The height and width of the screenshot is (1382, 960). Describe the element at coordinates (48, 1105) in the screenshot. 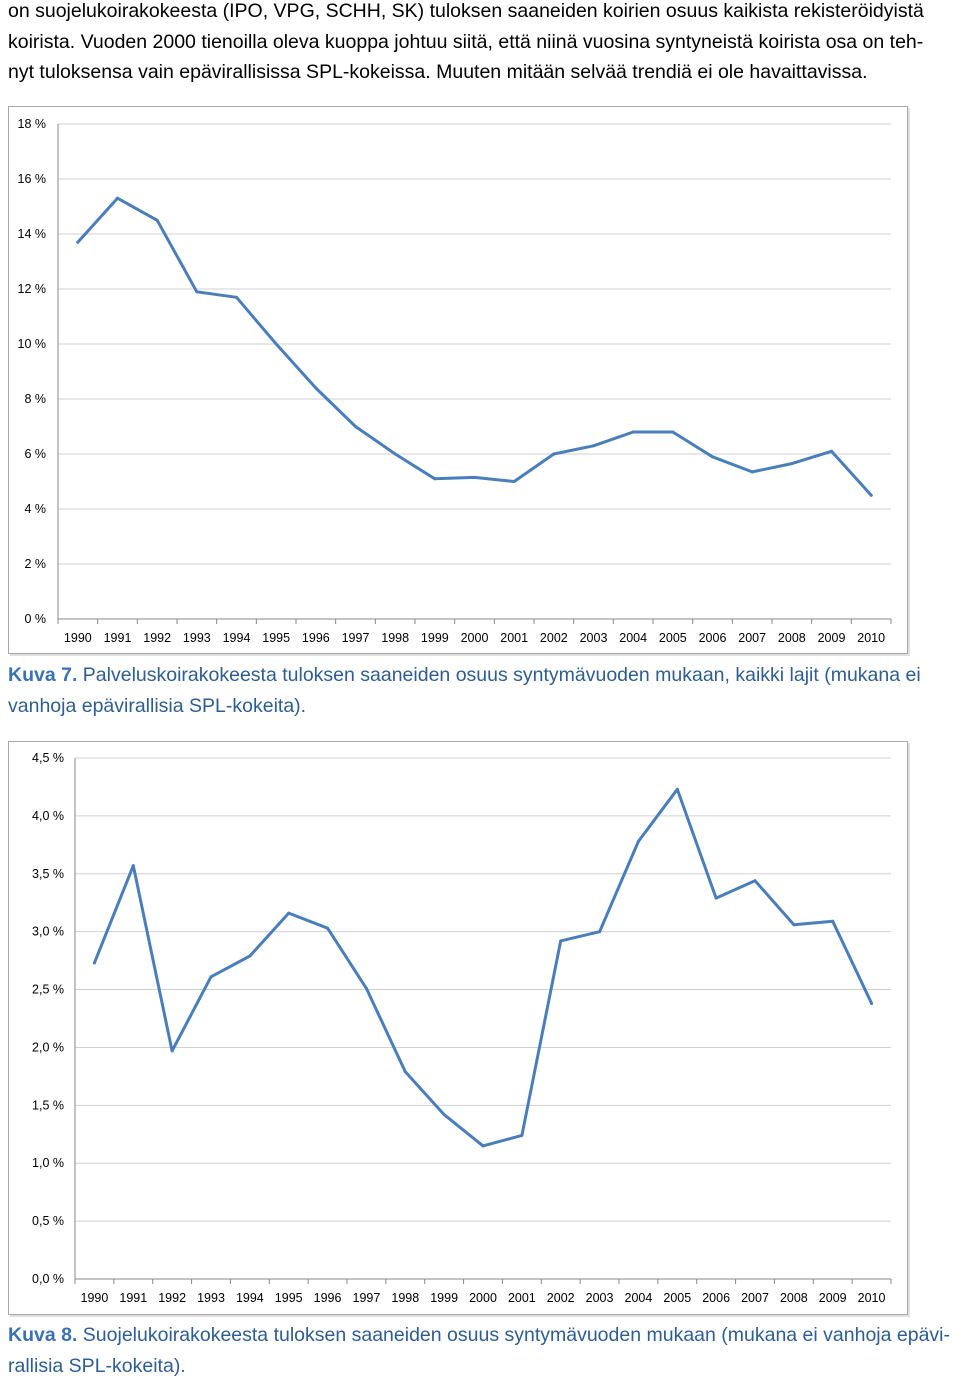

I see `y-tick-label: 1,5 %` at that location.